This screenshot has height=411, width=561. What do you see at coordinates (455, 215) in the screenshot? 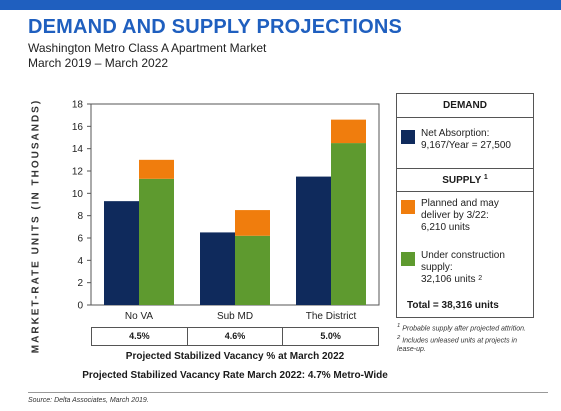
I see `legend-planned-line2: deliver by 3/22:` at bounding box center [455, 215].